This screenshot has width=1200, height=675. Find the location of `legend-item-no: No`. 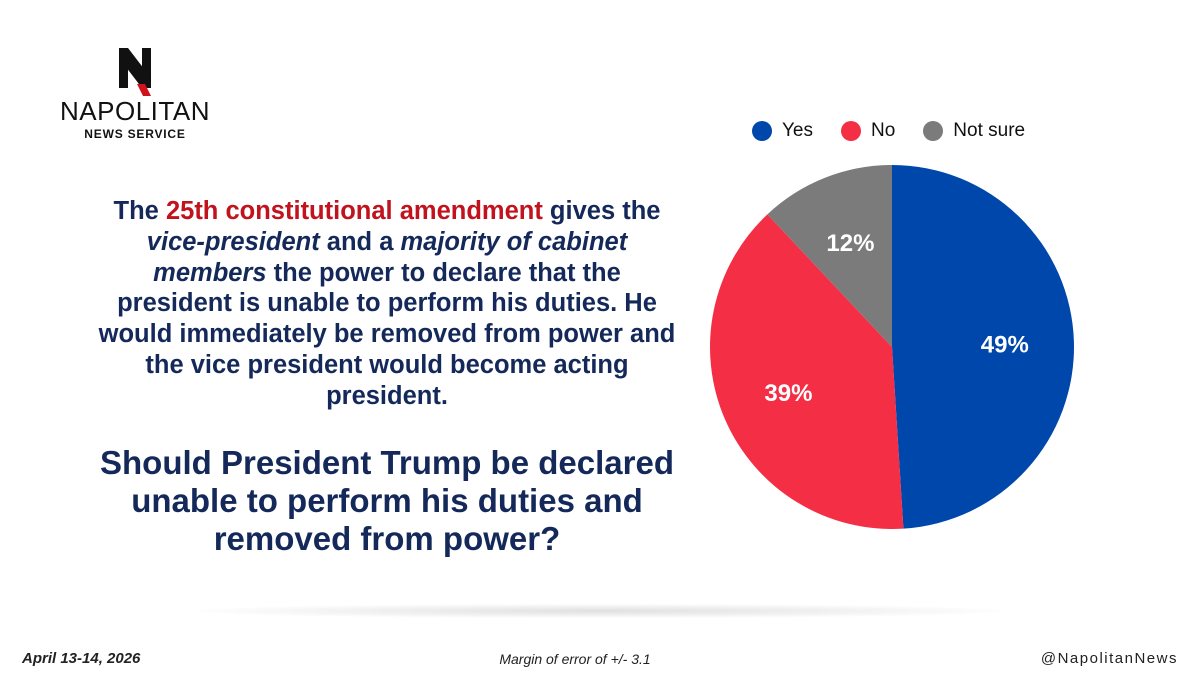

legend-item-no: No is located at coordinates (868, 131).